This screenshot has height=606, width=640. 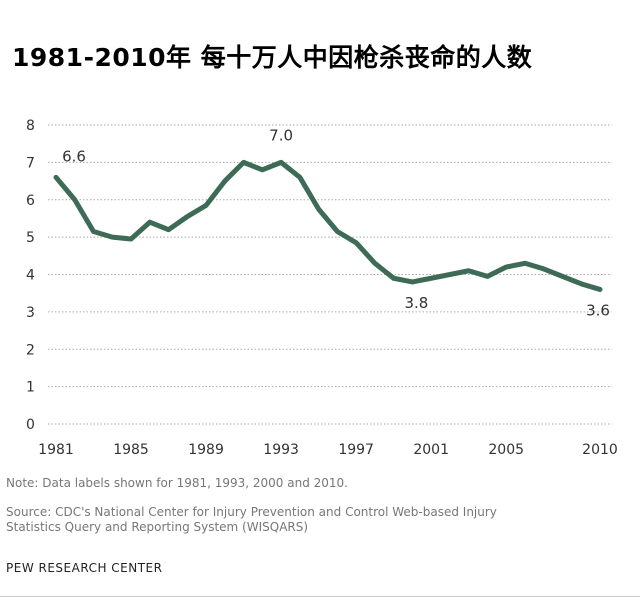 What do you see at coordinates (598, 310) in the screenshot?
I see `data-label: 3.6` at bounding box center [598, 310].